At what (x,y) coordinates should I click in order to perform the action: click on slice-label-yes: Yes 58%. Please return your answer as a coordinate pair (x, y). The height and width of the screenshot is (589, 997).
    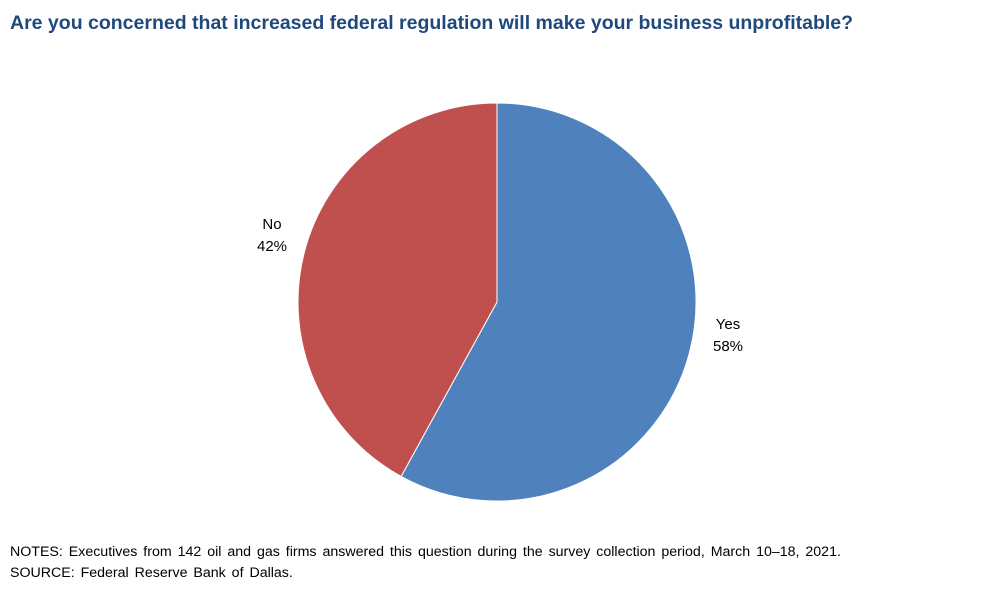
    Looking at the image, I should click on (728, 336).